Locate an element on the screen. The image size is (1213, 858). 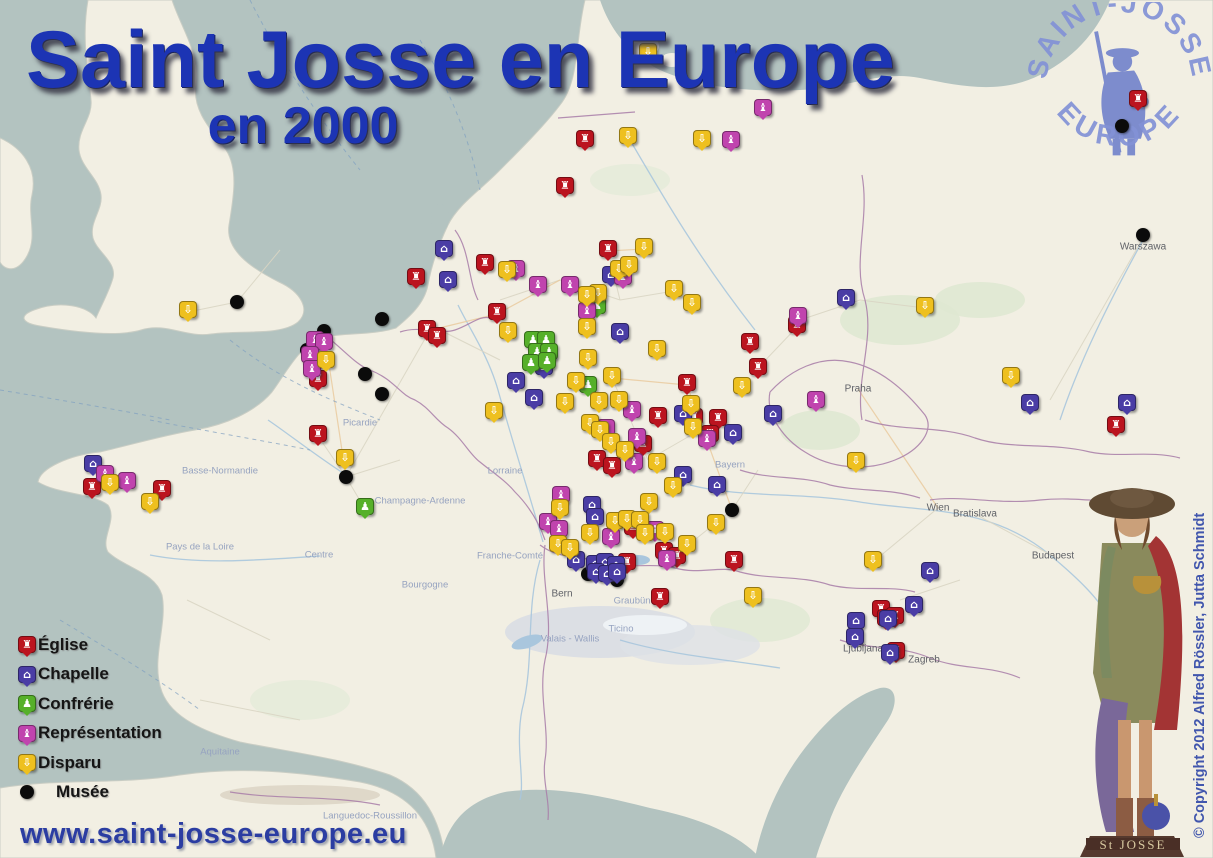
statue-caption: St JOSSE is located at coordinates (1133, 844).